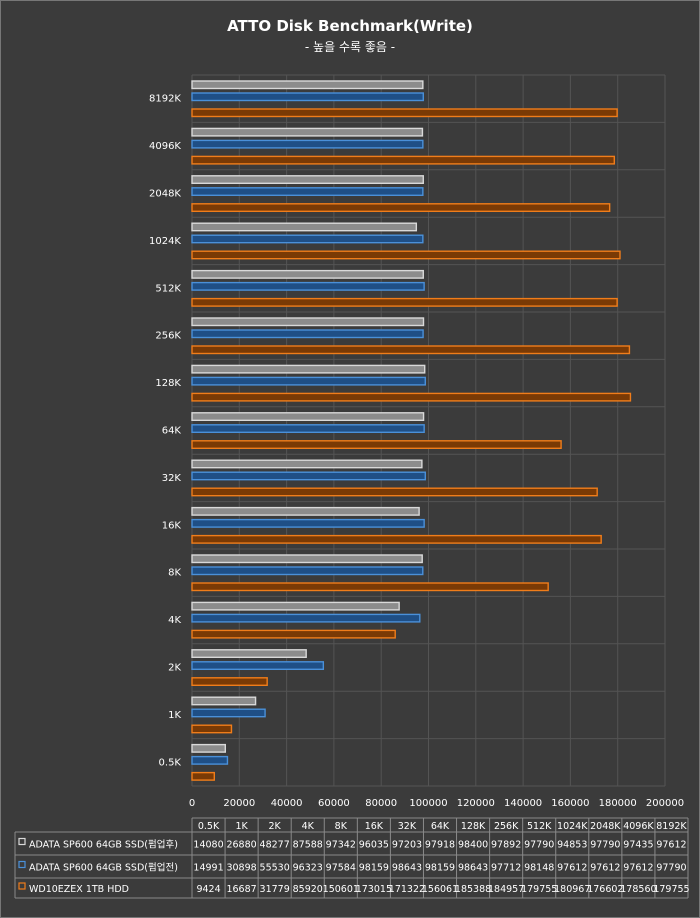  I want to click on x-tick-label: 80000, so click(381, 803).